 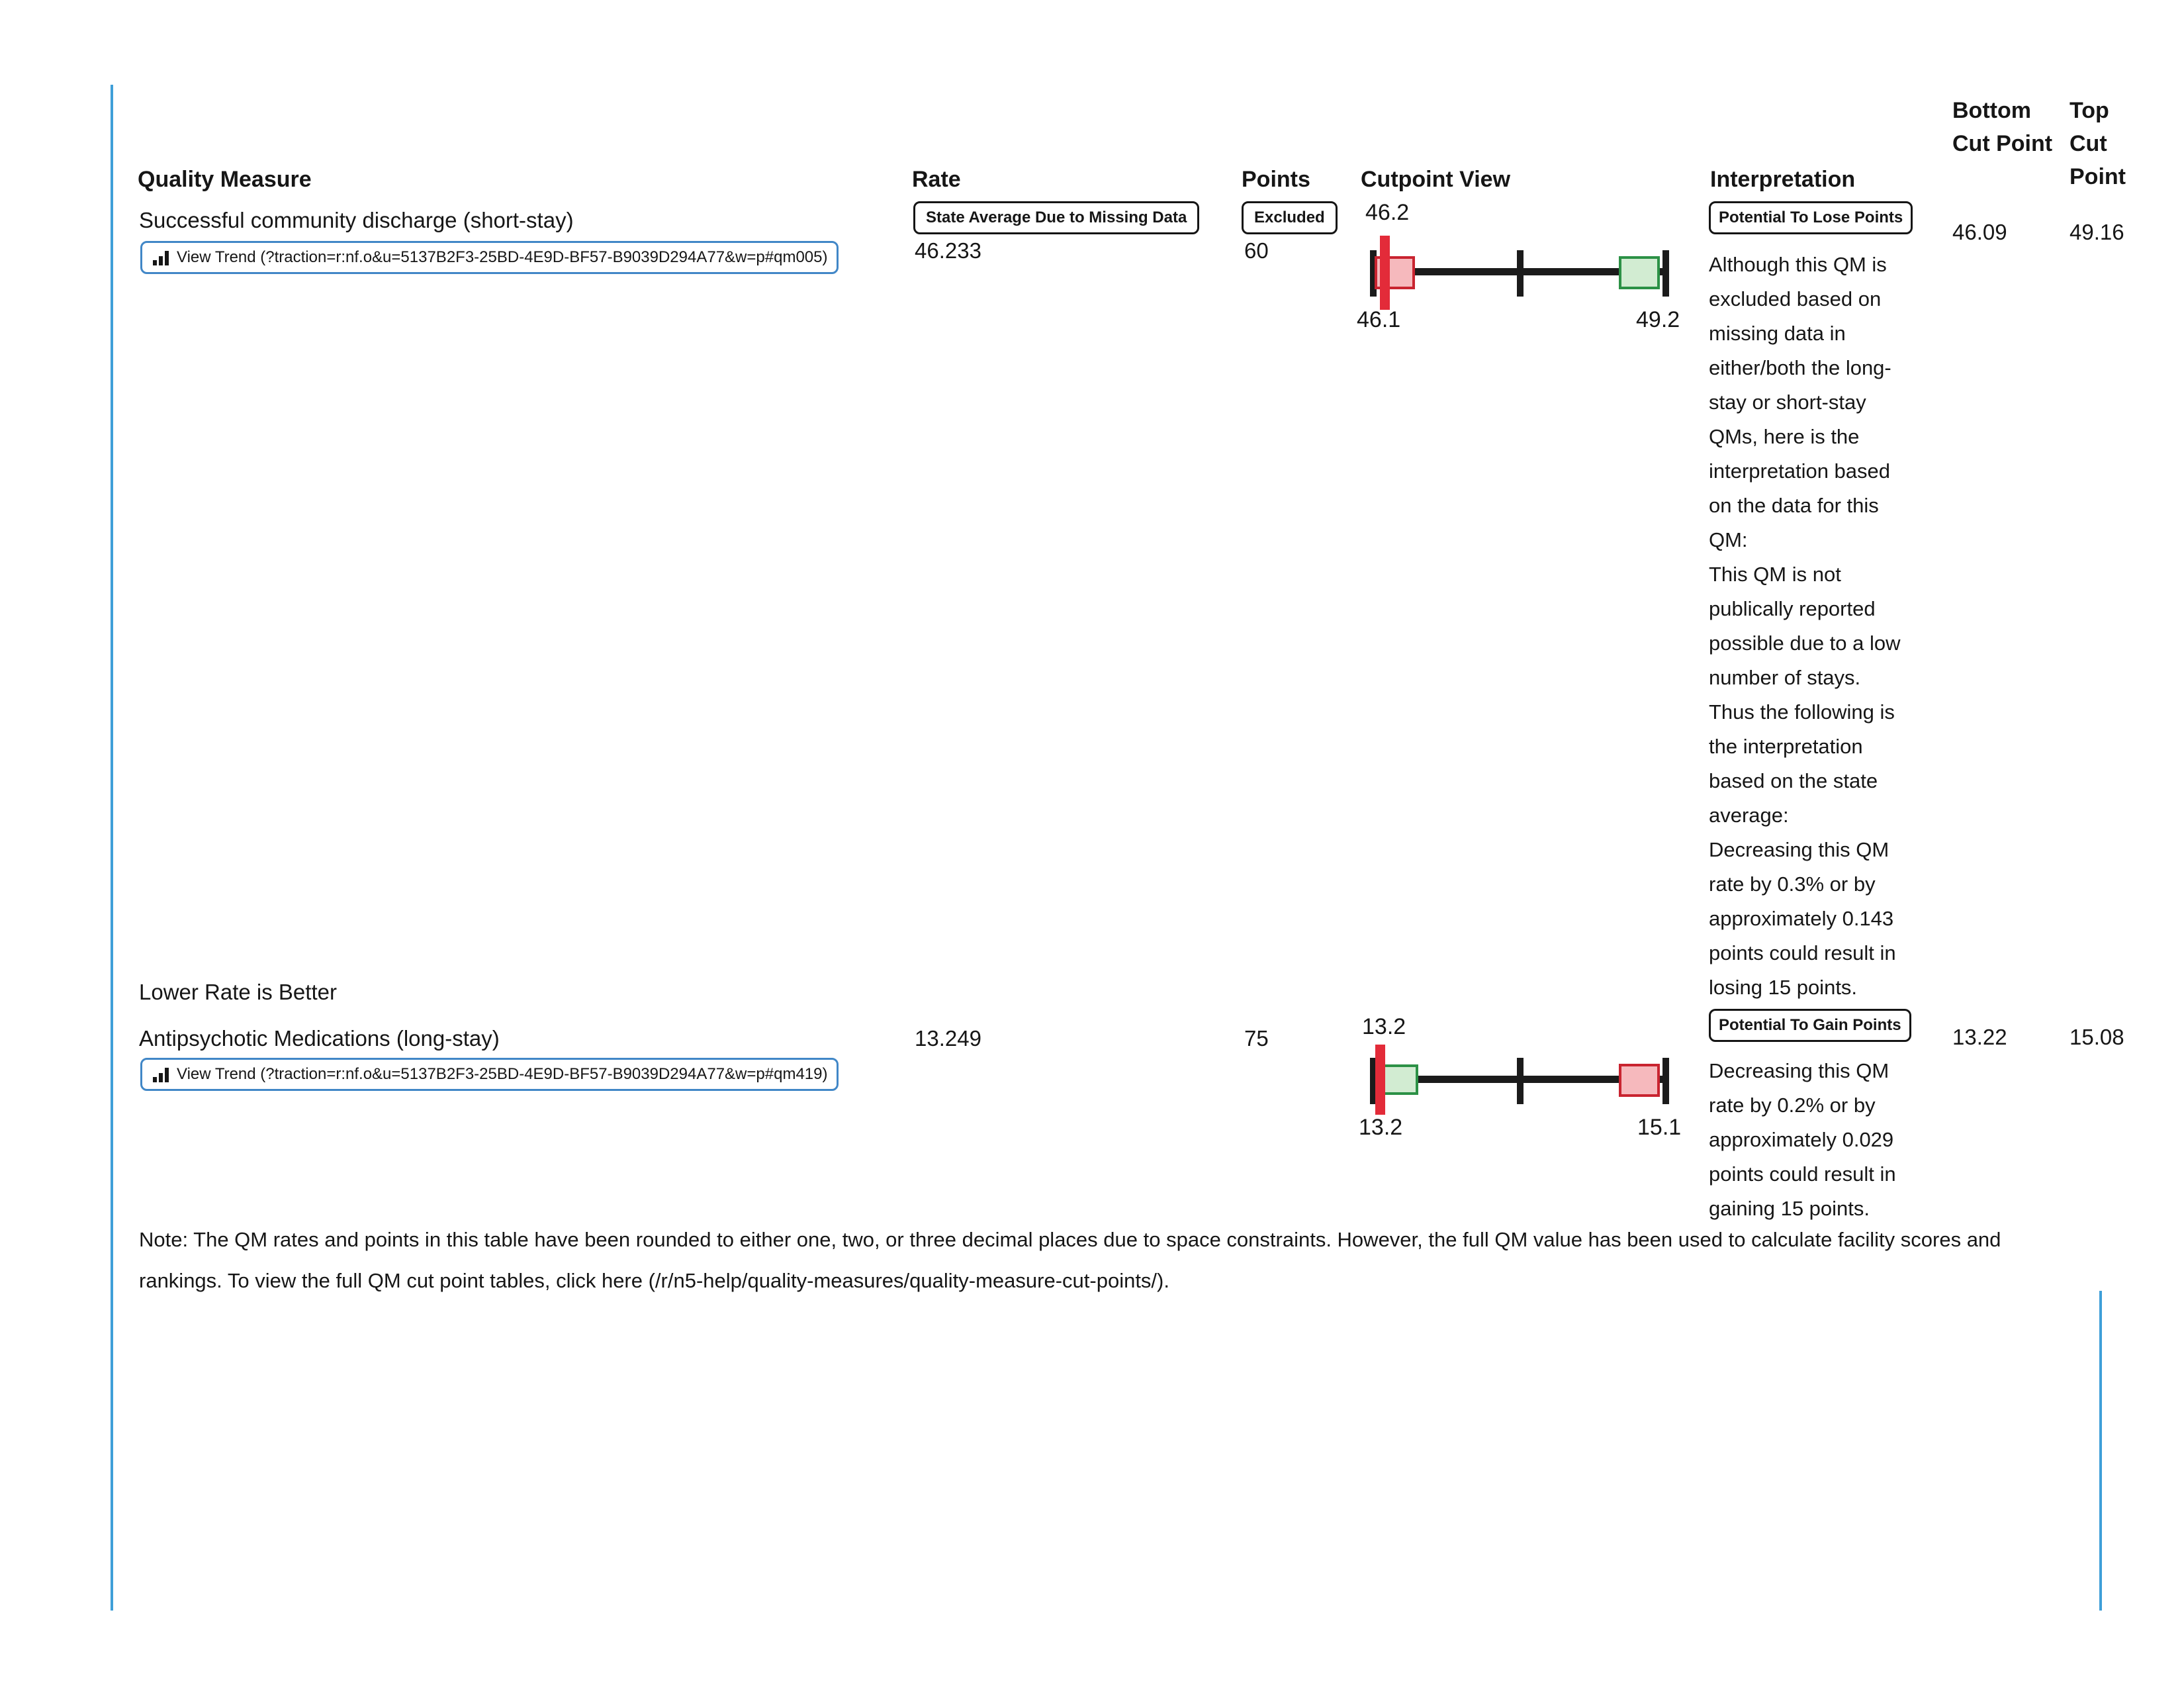 What do you see at coordinates (1381, 1127) in the screenshot?
I see `cutpoint-bottom-cut-label: 13.2` at bounding box center [1381, 1127].